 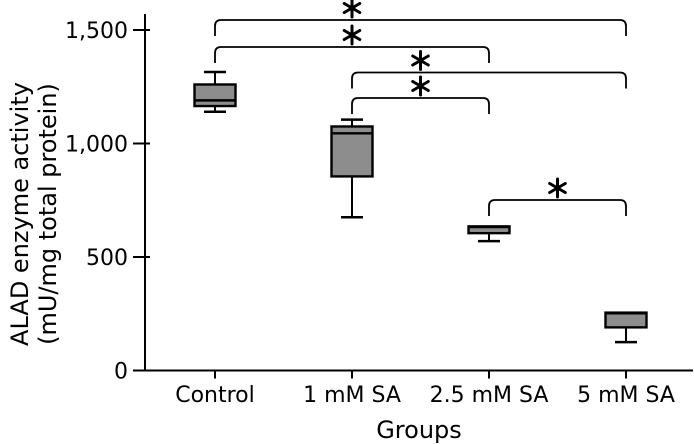 I want to click on y-tick-label-500: 500, so click(x=107, y=258).